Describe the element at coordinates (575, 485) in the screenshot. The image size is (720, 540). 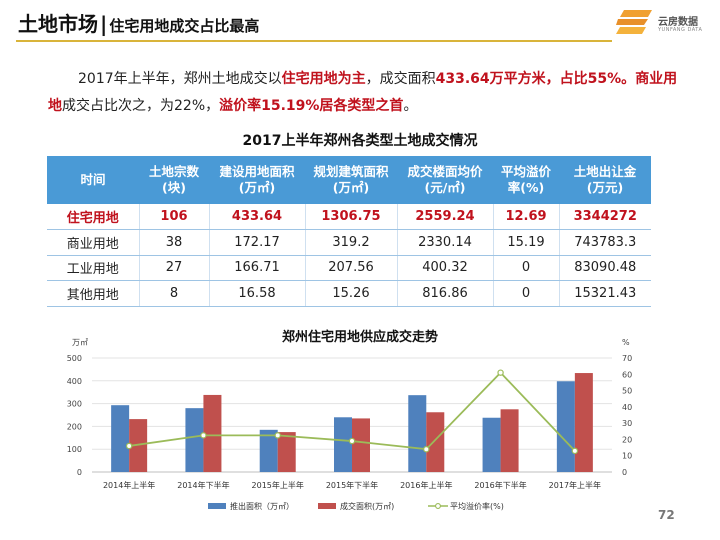
I see `x-tick-label: 2017年上半年` at that location.